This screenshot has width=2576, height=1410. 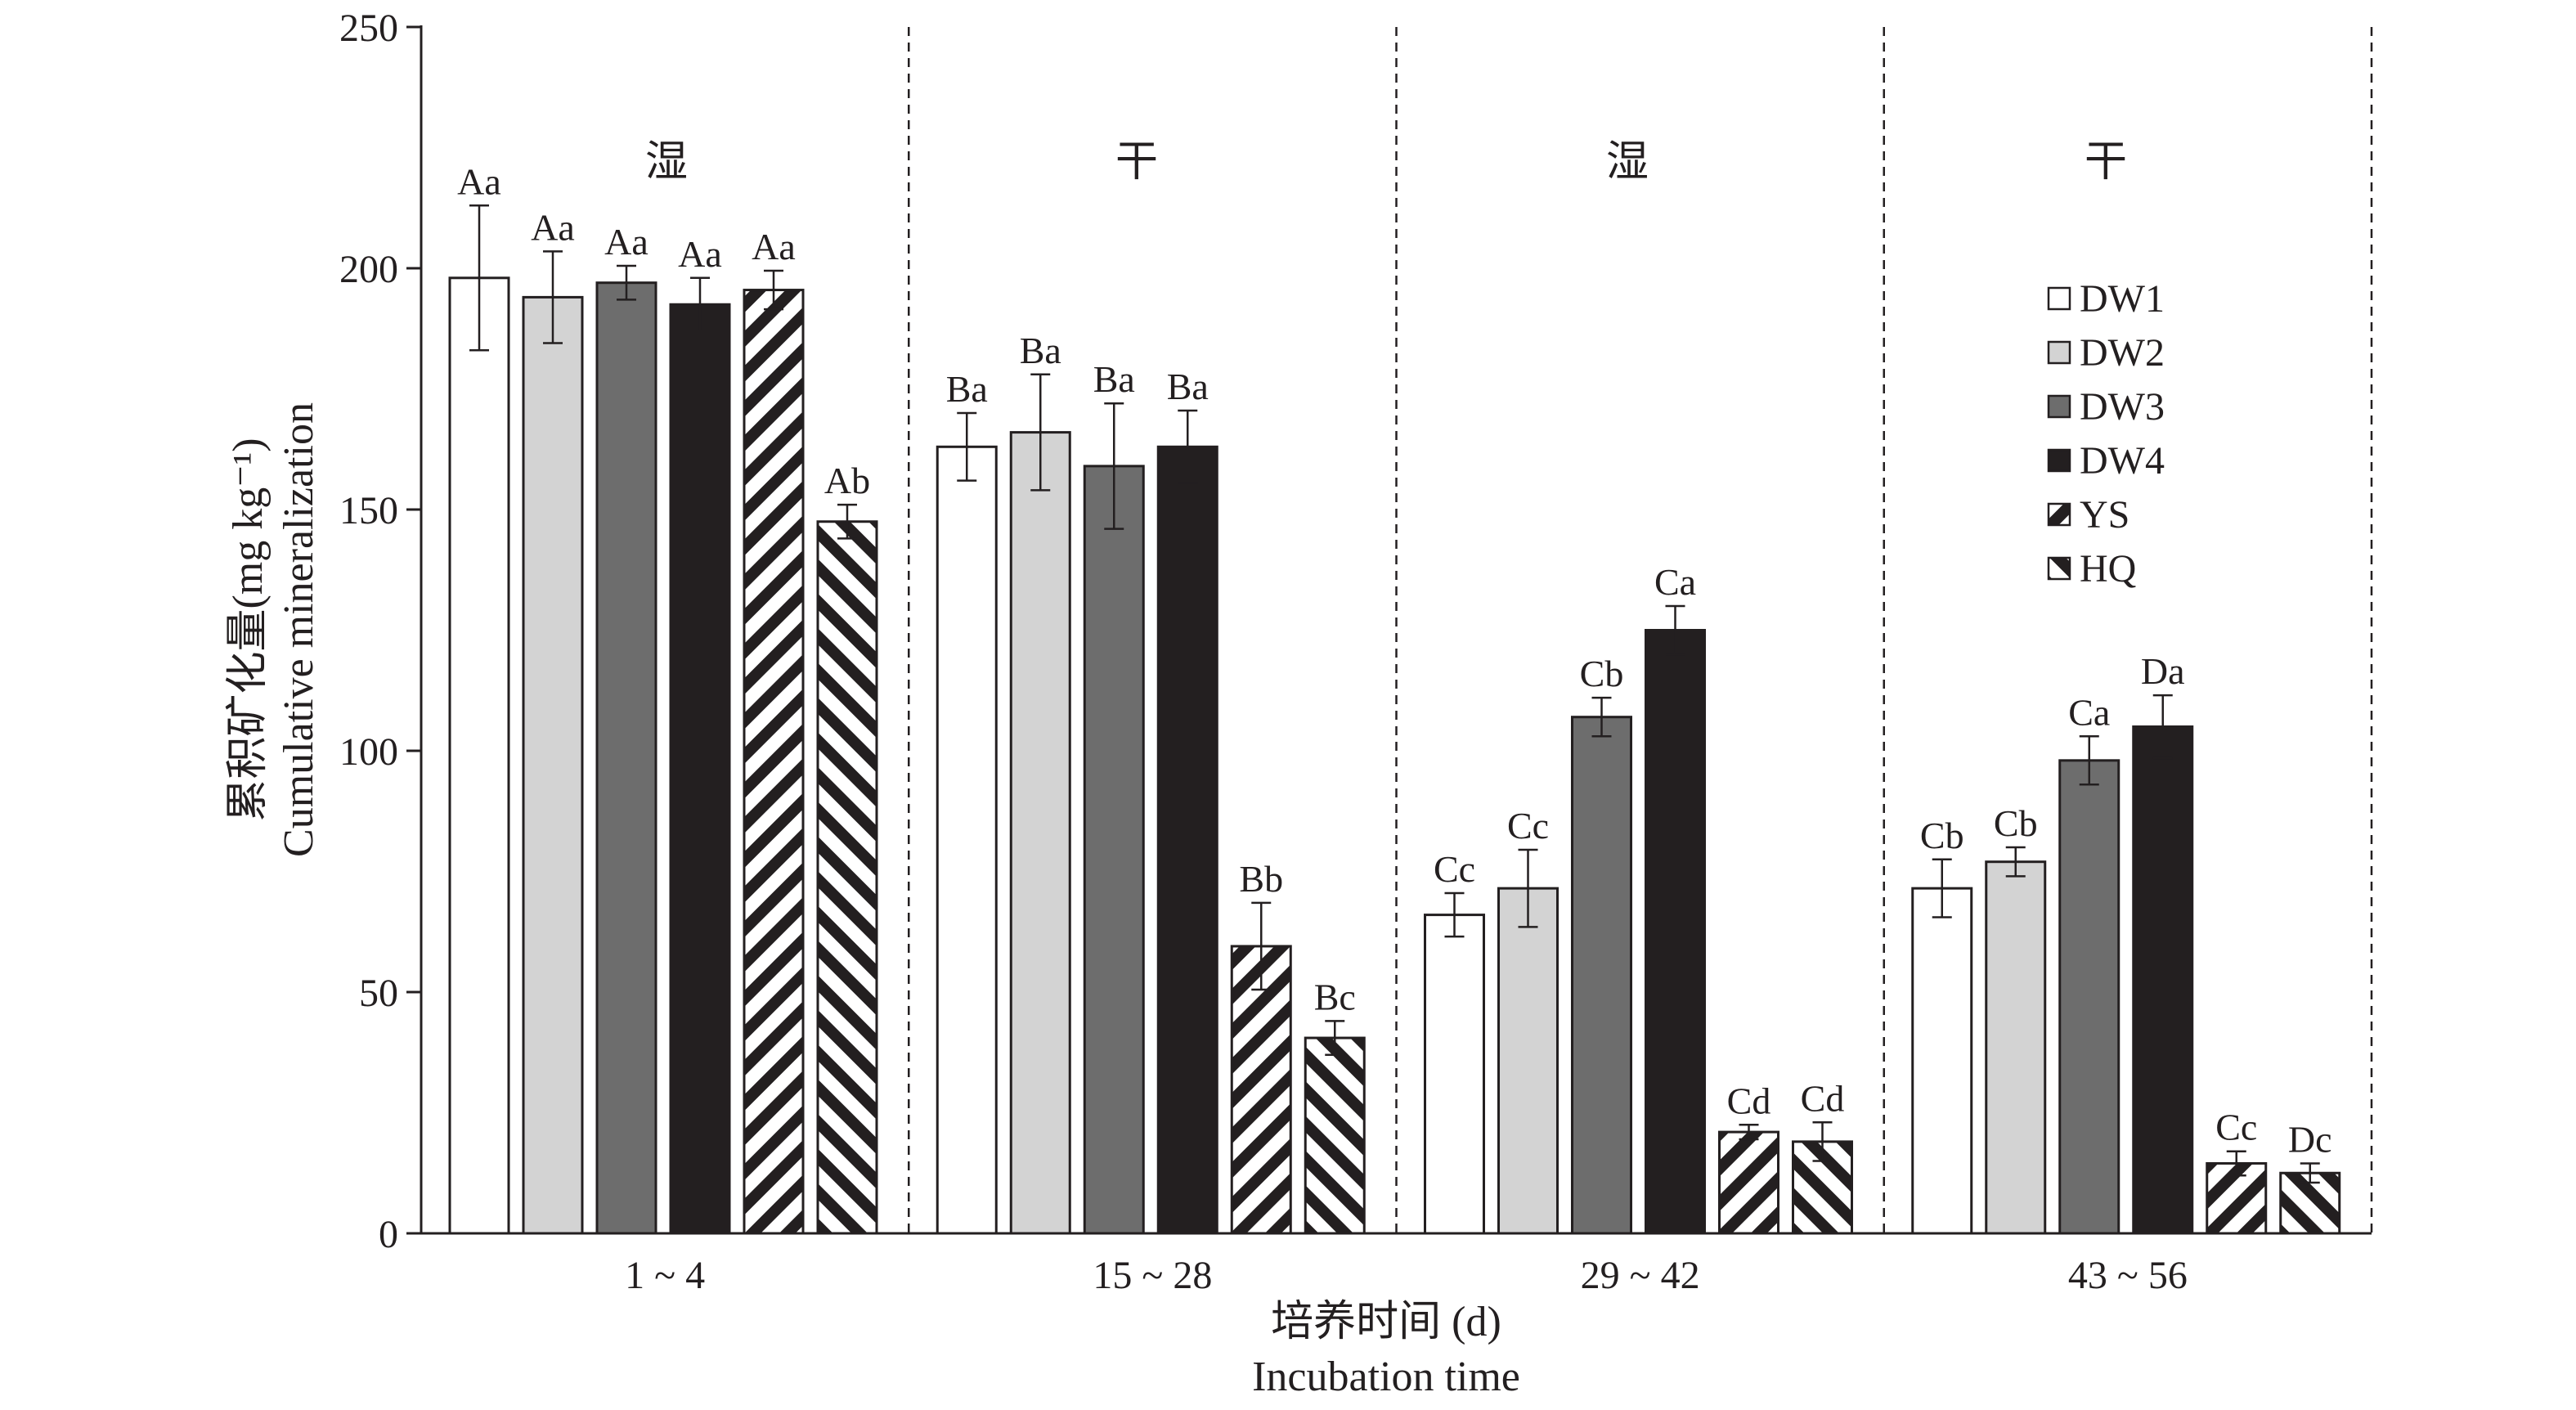 What do you see at coordinates (1386, 1377) in the screenshot?
I see `x-axis-title-en: Incubation time` at bounding box center [1386, 1377].